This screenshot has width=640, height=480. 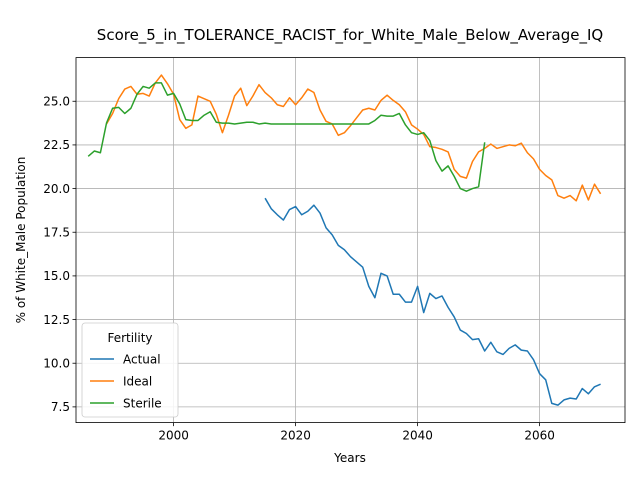 I want to click on y-axis-ticks: 7.5 10.0 12.5 15.0 17.5 20.0 22.5 25.0, so click(x=59, y=254).